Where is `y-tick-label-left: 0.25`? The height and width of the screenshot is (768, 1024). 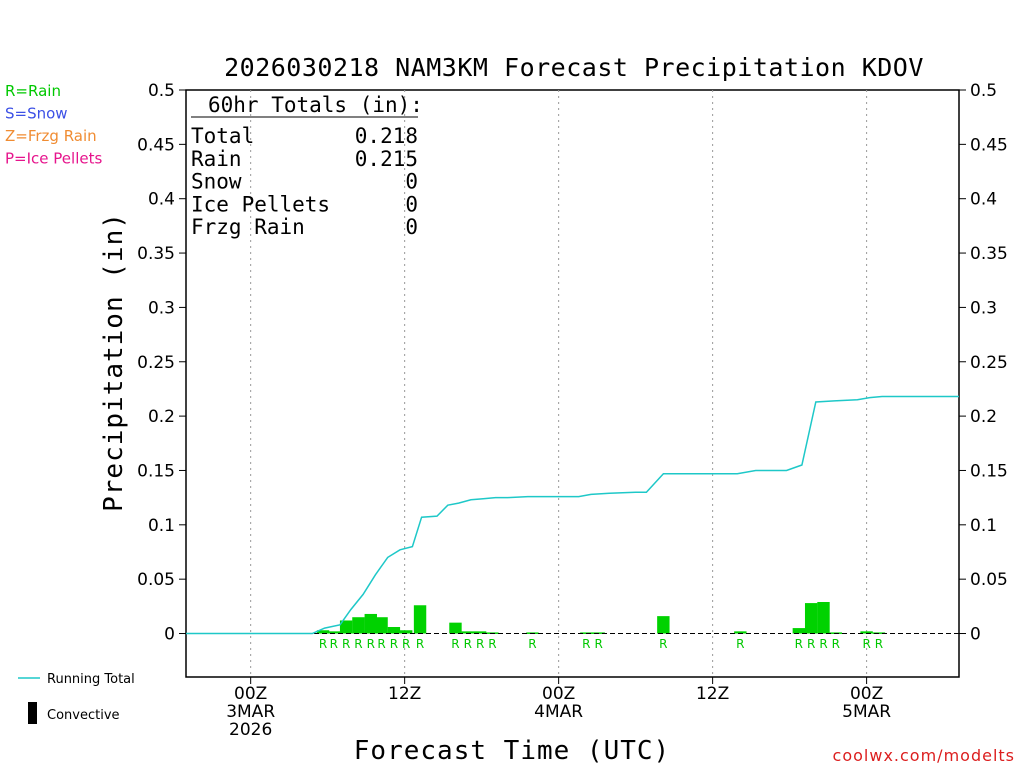
y-tick-label-left: 0.25 is located at coordinates (156, 363).